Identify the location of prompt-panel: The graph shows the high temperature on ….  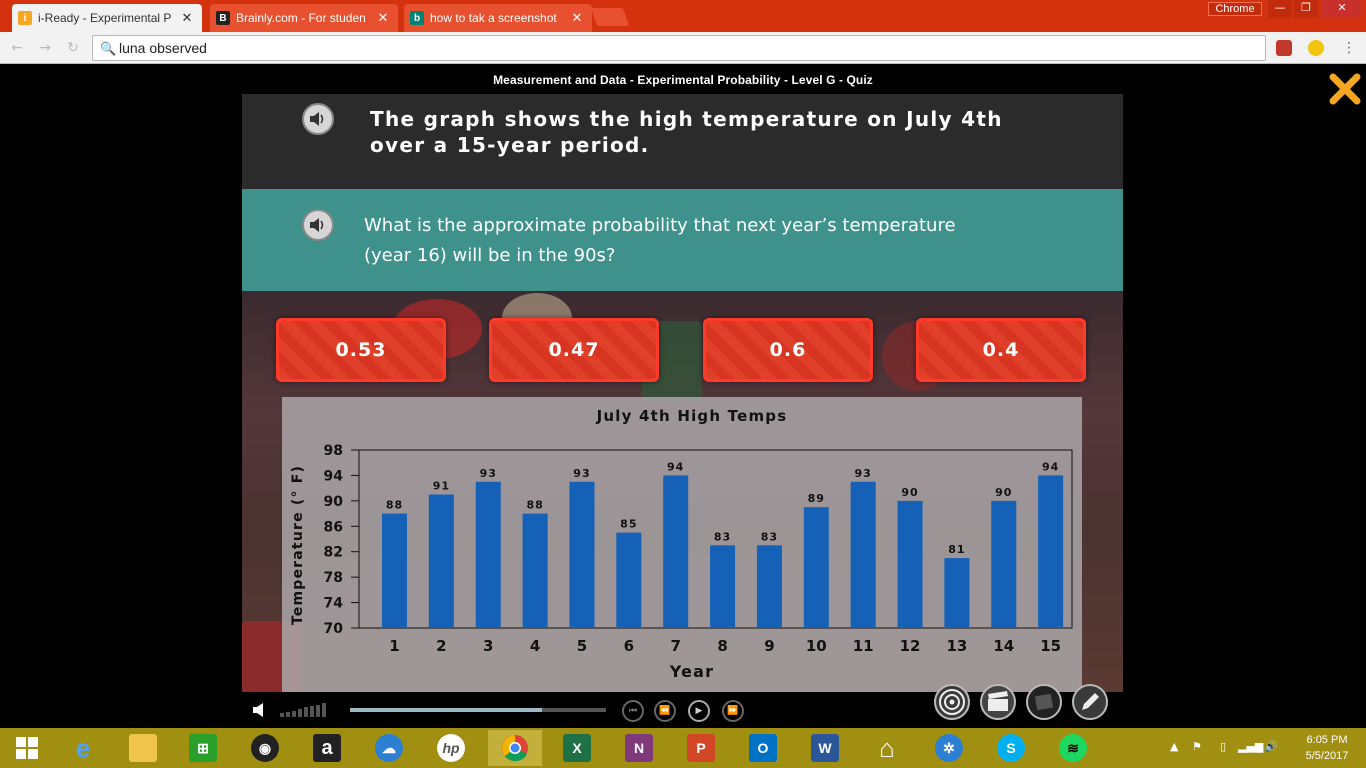
(682, 141).